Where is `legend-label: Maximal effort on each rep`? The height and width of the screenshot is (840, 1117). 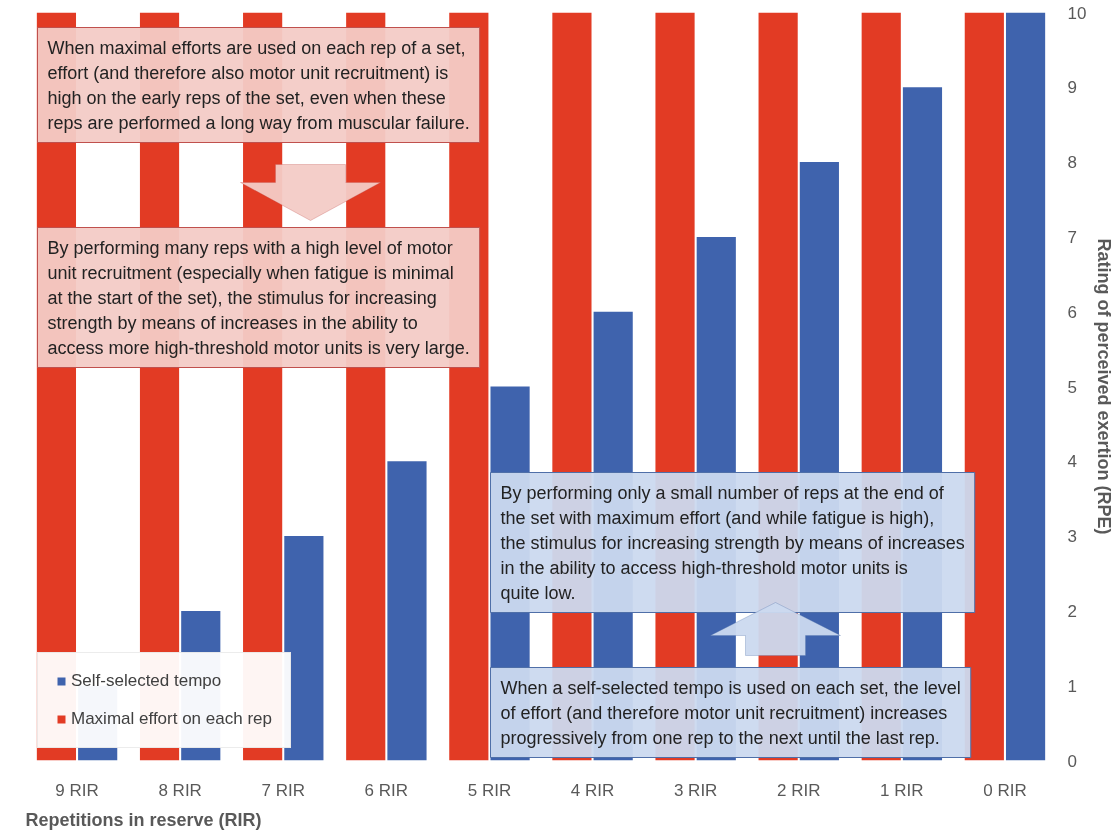
legend-label: Maximal effort on each rep is located at coordinates (171, 719).